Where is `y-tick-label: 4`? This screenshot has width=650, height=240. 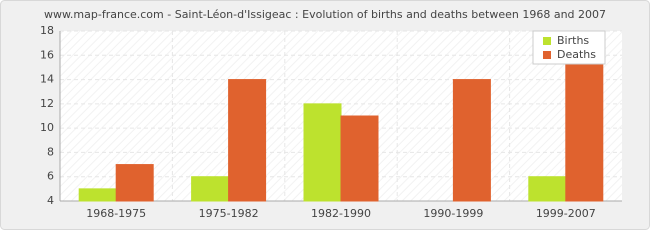 y-tick-label: 4 is located at coordinates (50, 200).